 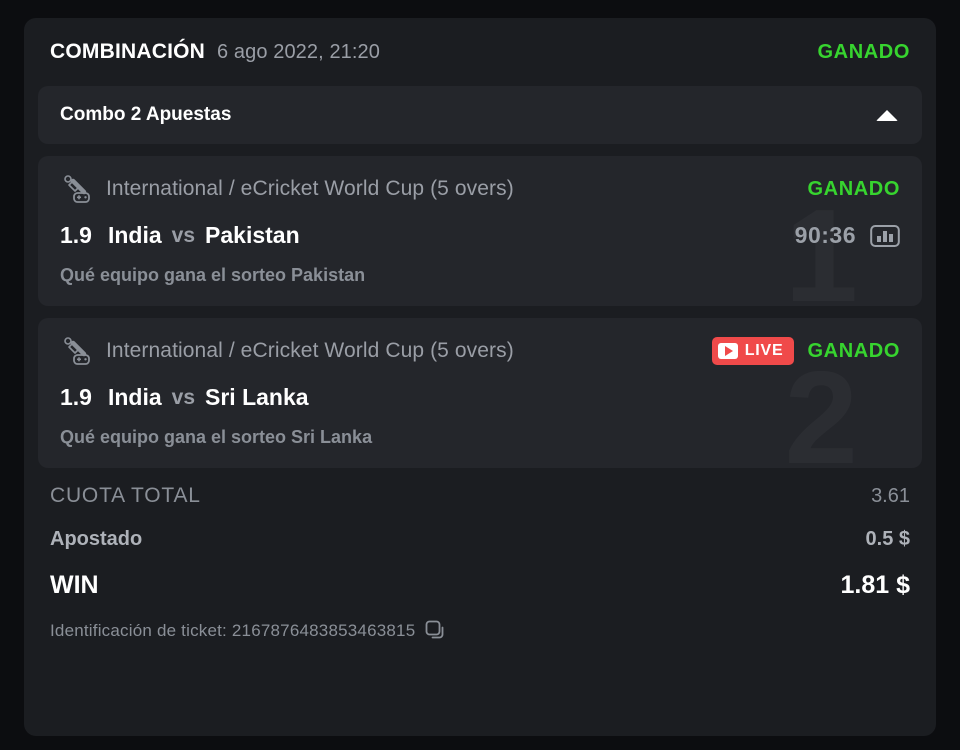 What do you see at coordinates (887, 115) in the screenshot?
I see `triangle-up-icon` at bounding box center [887, 115].